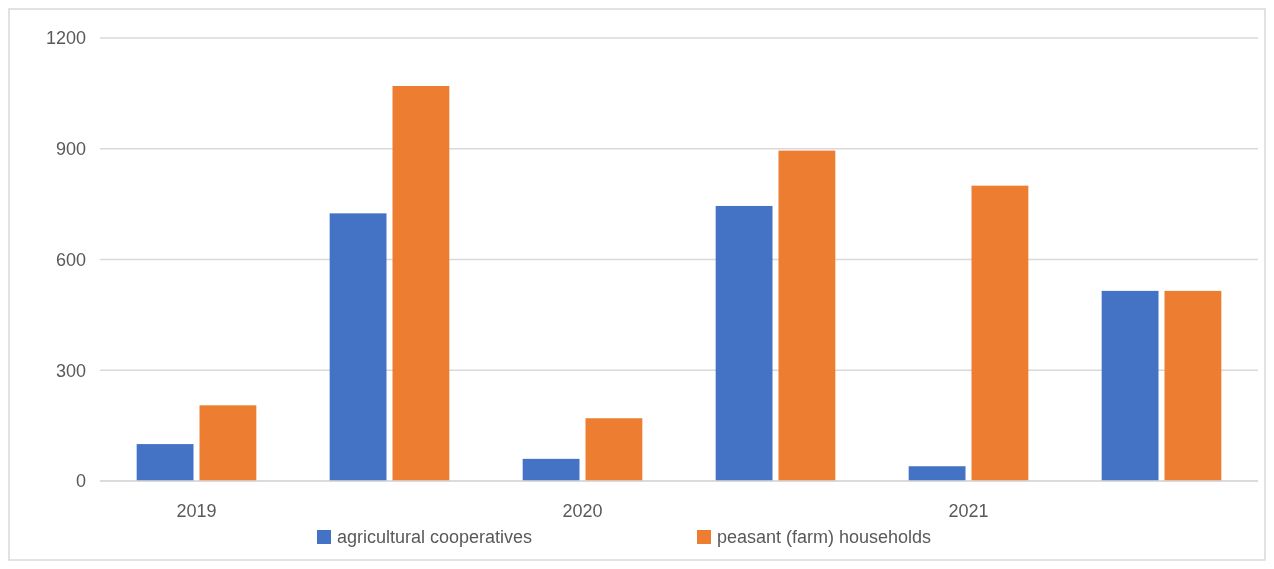 Image resolution: width=1274 pixels, height=569 pixels. I want to click on y-tick-label: 300, so click(70, 370).